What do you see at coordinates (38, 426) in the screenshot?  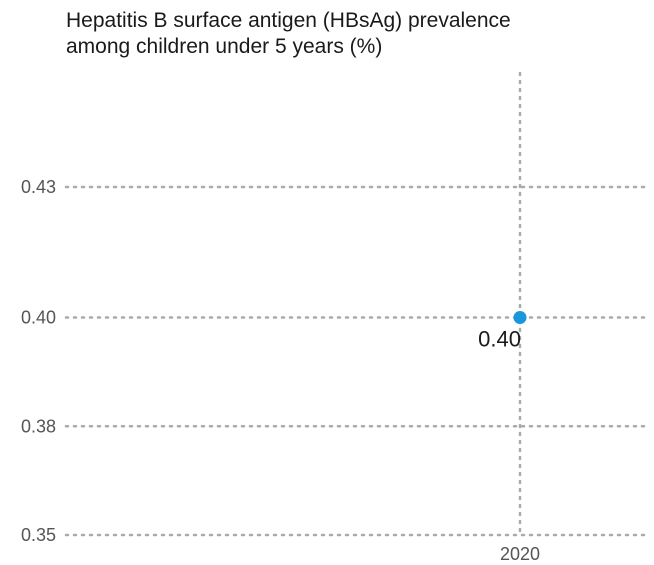 I see `y-tick-label: 0.38` at bounding box center [38, 426].